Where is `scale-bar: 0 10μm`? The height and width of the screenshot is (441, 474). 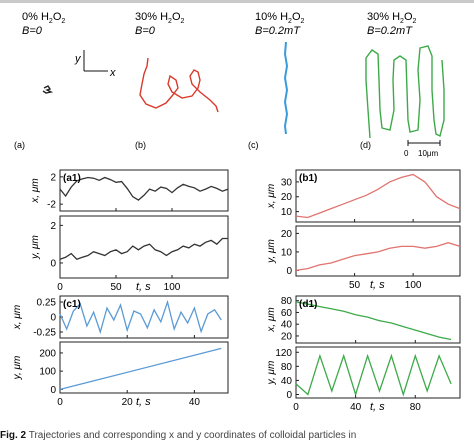 scale-bar: 0 10μm is located at coordinates (422, 149).